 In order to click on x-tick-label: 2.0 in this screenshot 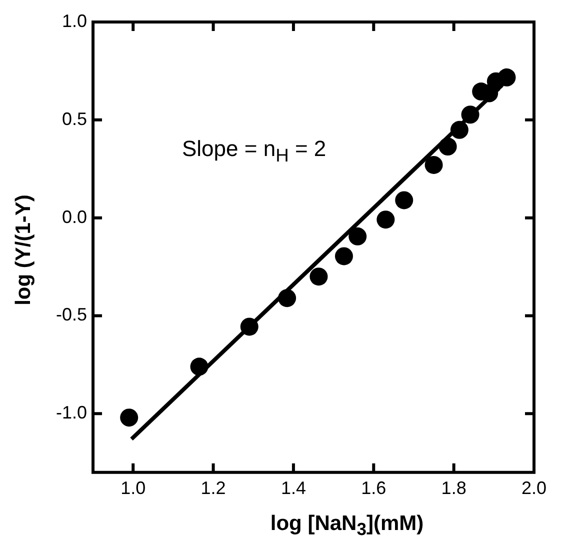, I will do `click(534, 488)`.